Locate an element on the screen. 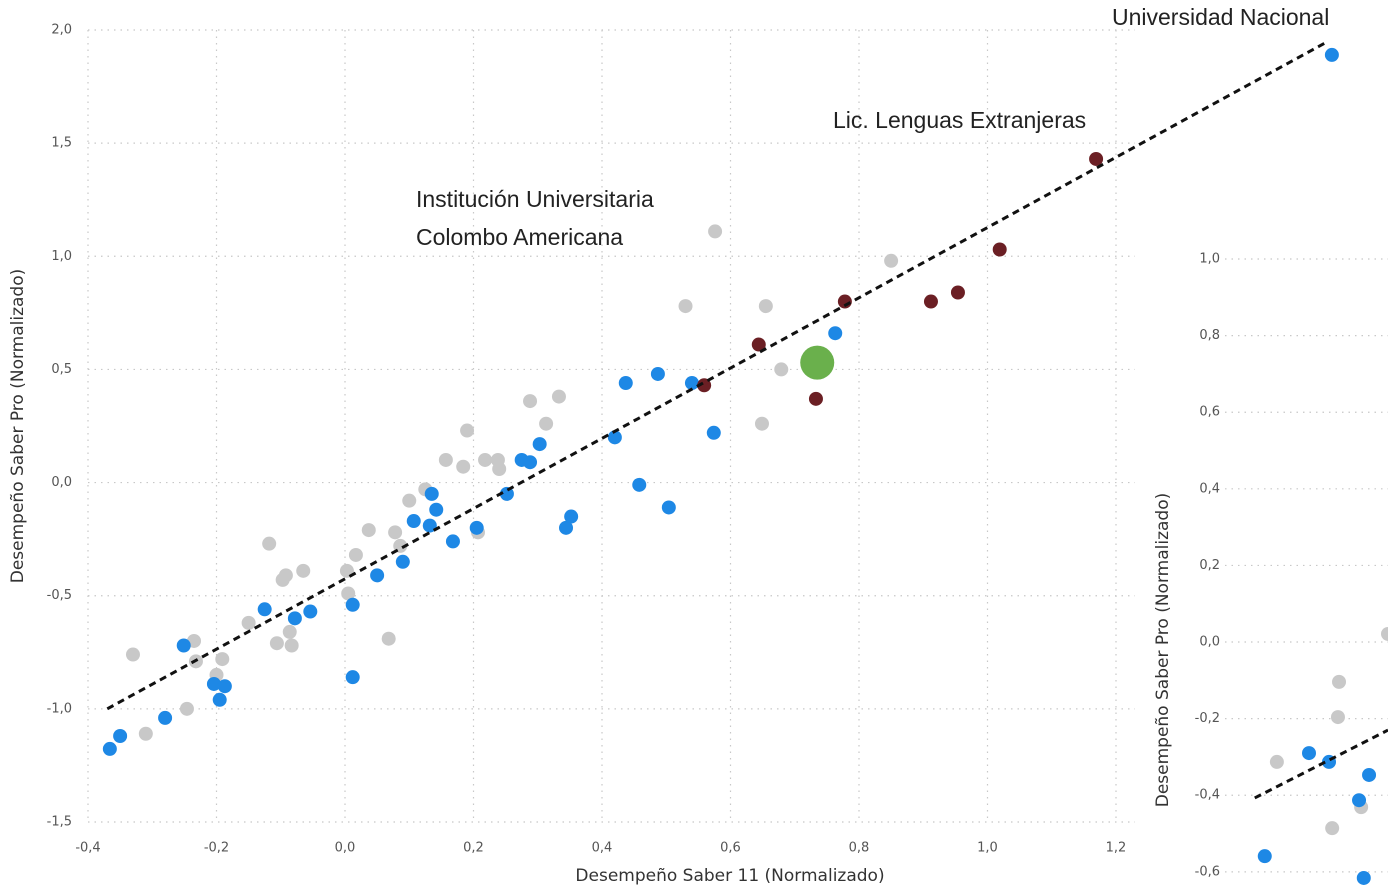 Image resolution: width=1388 pixels, height=892 pixels. y-tick-label: -0,5 is located at coordinates (59, 595).